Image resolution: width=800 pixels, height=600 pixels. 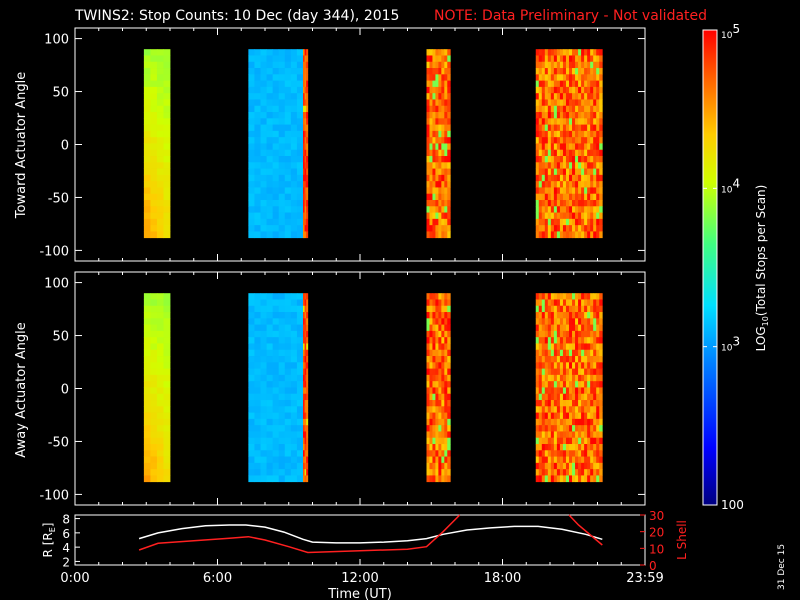 I want to click on orbit-left-ylabel-sub: E, so click(x=52, y=529).